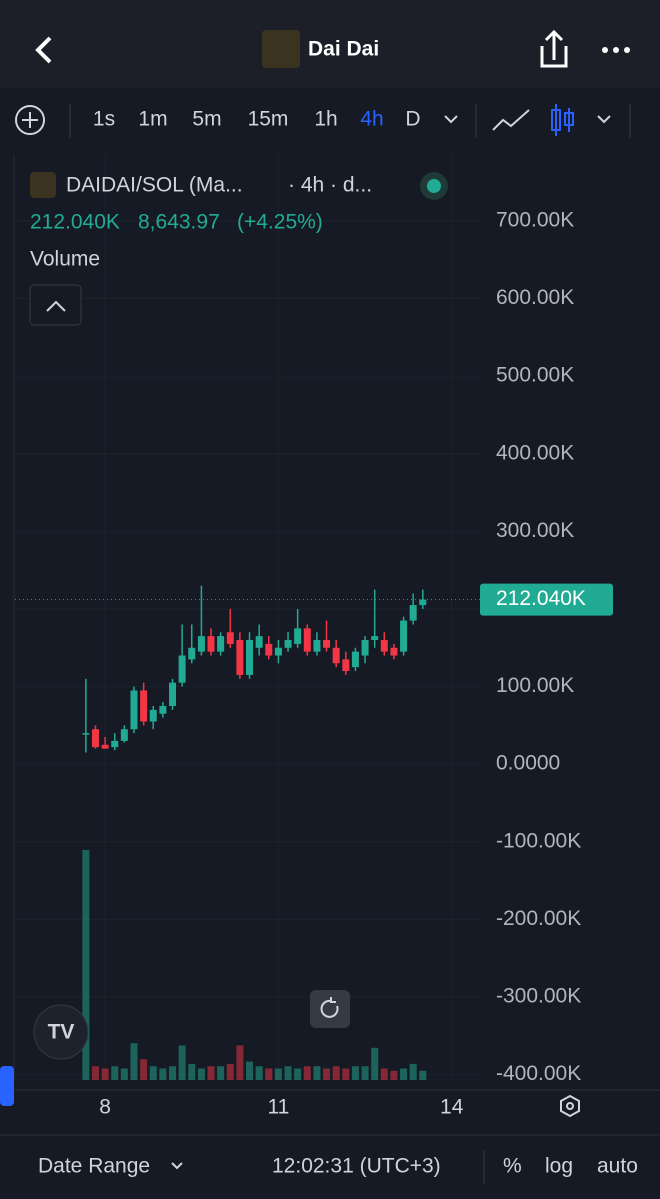  Describe the element at coordinates (604, 119) in the screenshot. I see `chart-type-dropdown` at that location.